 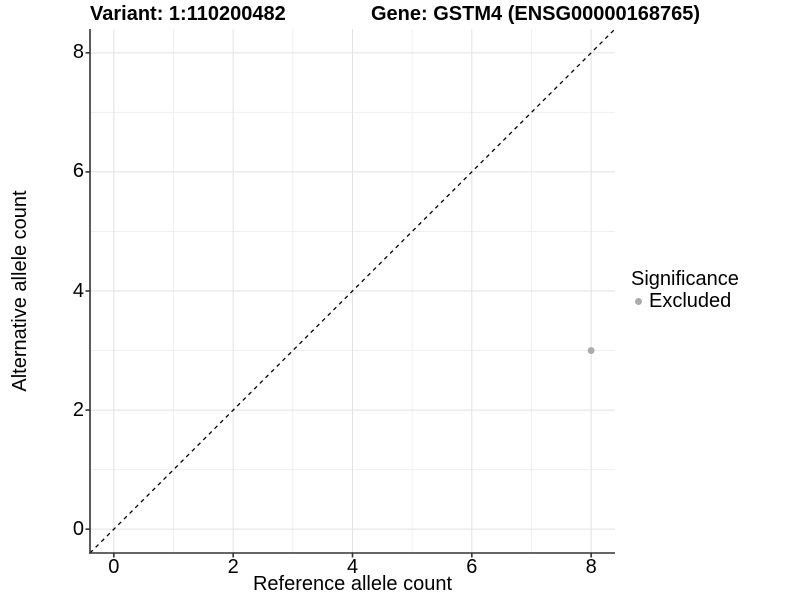 I want to click on y-tick-label: 4, so click(x=78, y=290).